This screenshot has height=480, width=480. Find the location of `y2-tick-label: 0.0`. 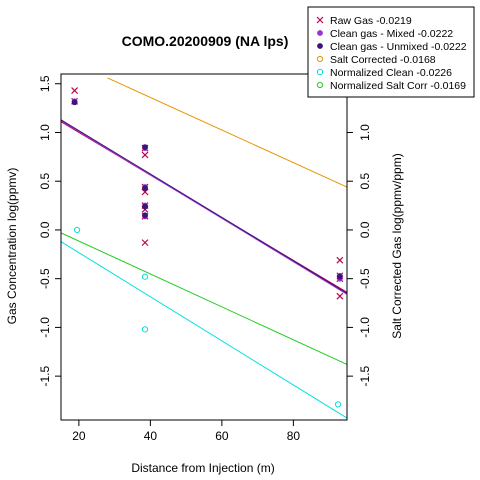

y2-tick-label: 0.0 is located at coordinates (365, 229).